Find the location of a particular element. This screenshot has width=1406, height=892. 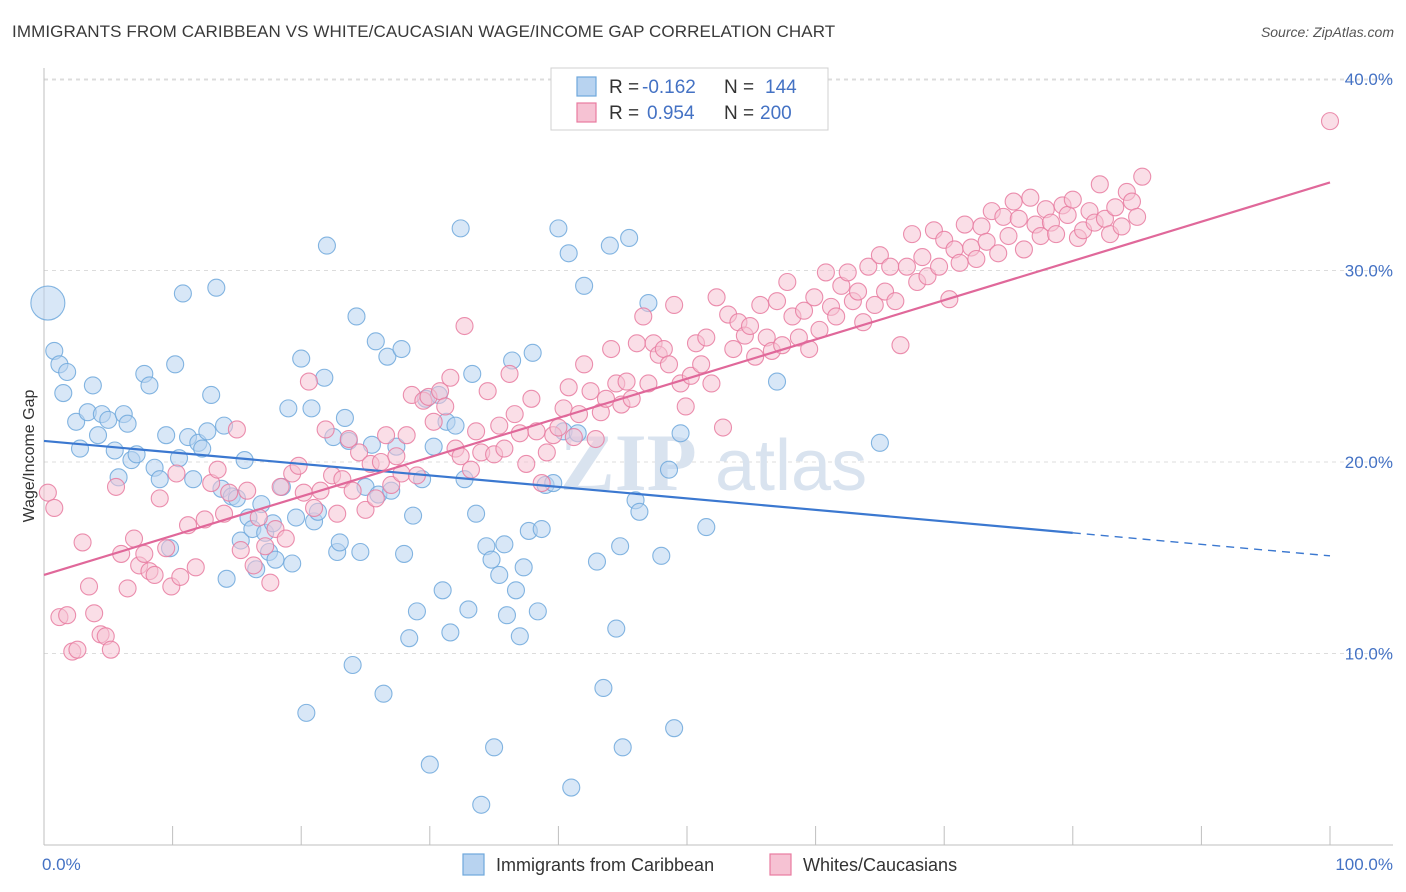

legend-r-value-blue: -0.162 is located at coordinates (669, 87).